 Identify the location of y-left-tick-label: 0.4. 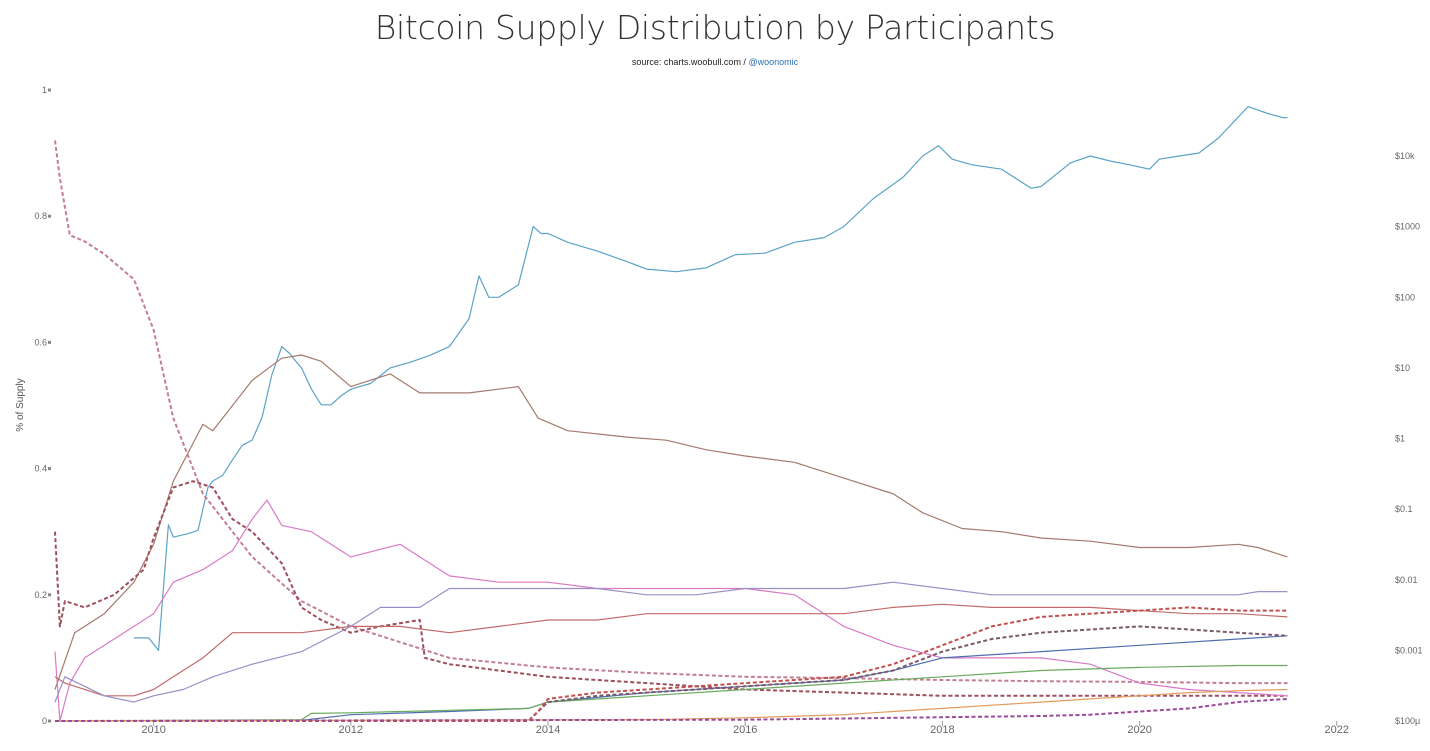
(40, 469).